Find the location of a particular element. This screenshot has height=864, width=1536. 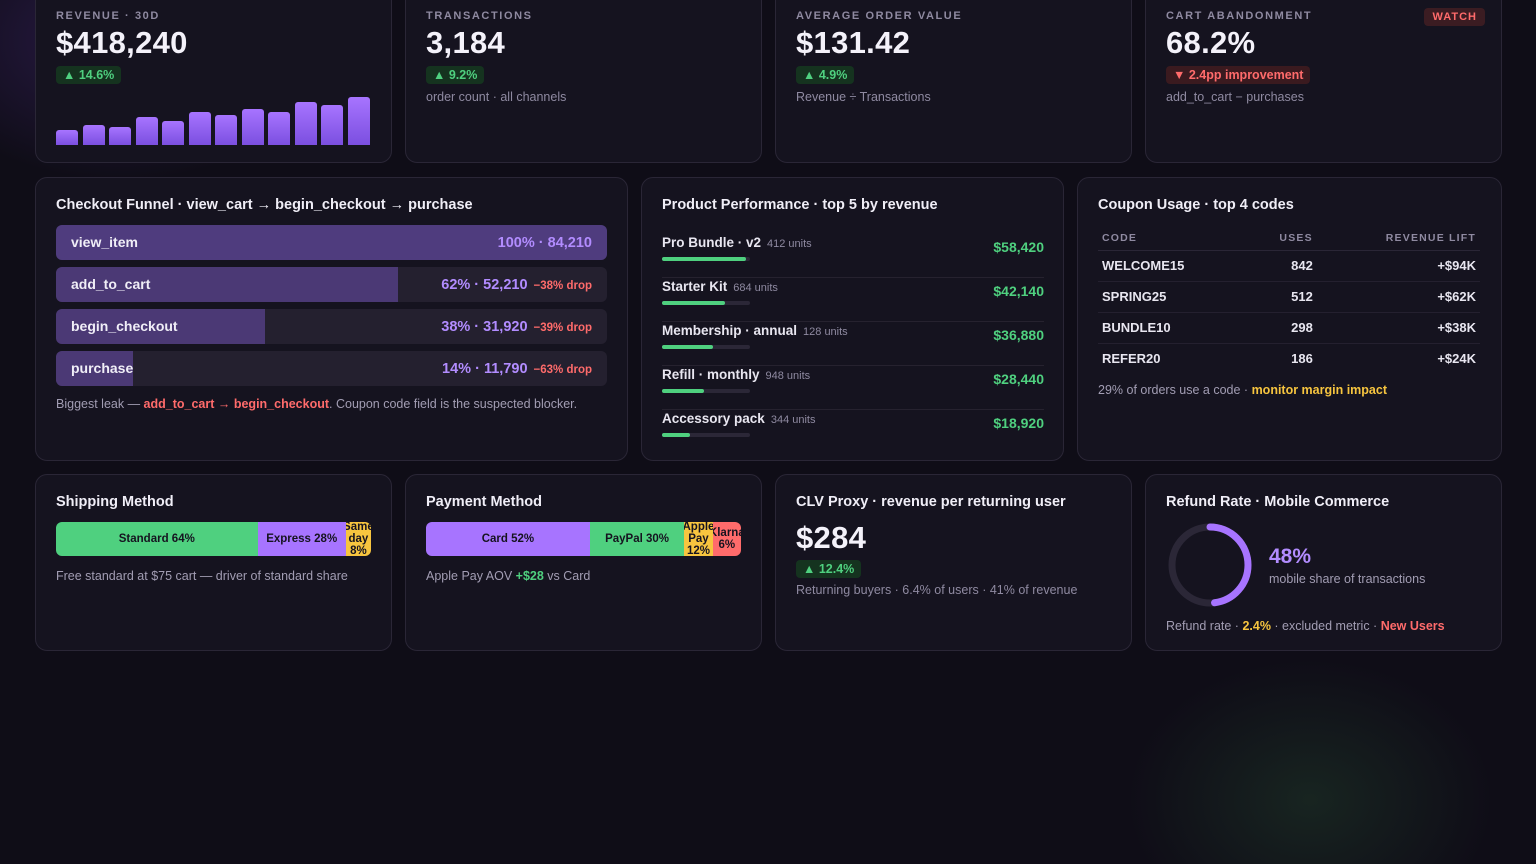

kpi-delta-badge: ▲ 14.6% is located at coordinates (89, 75).